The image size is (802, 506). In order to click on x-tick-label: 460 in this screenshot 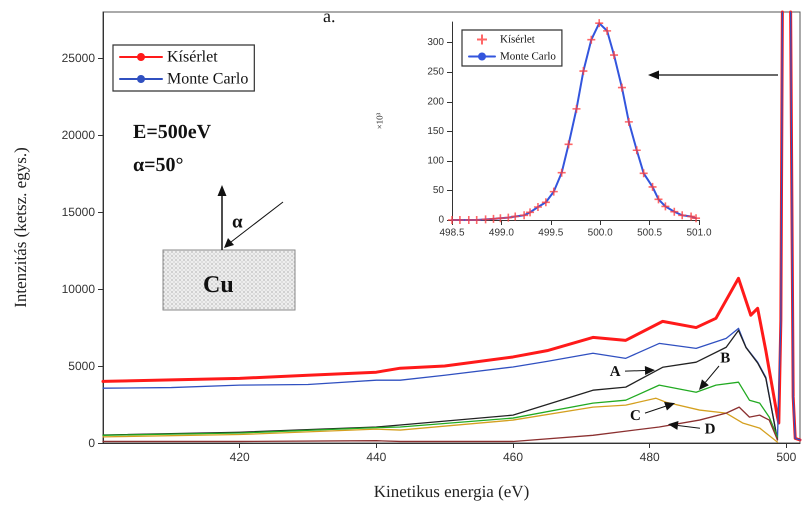, I will do `click(513, 457)`.